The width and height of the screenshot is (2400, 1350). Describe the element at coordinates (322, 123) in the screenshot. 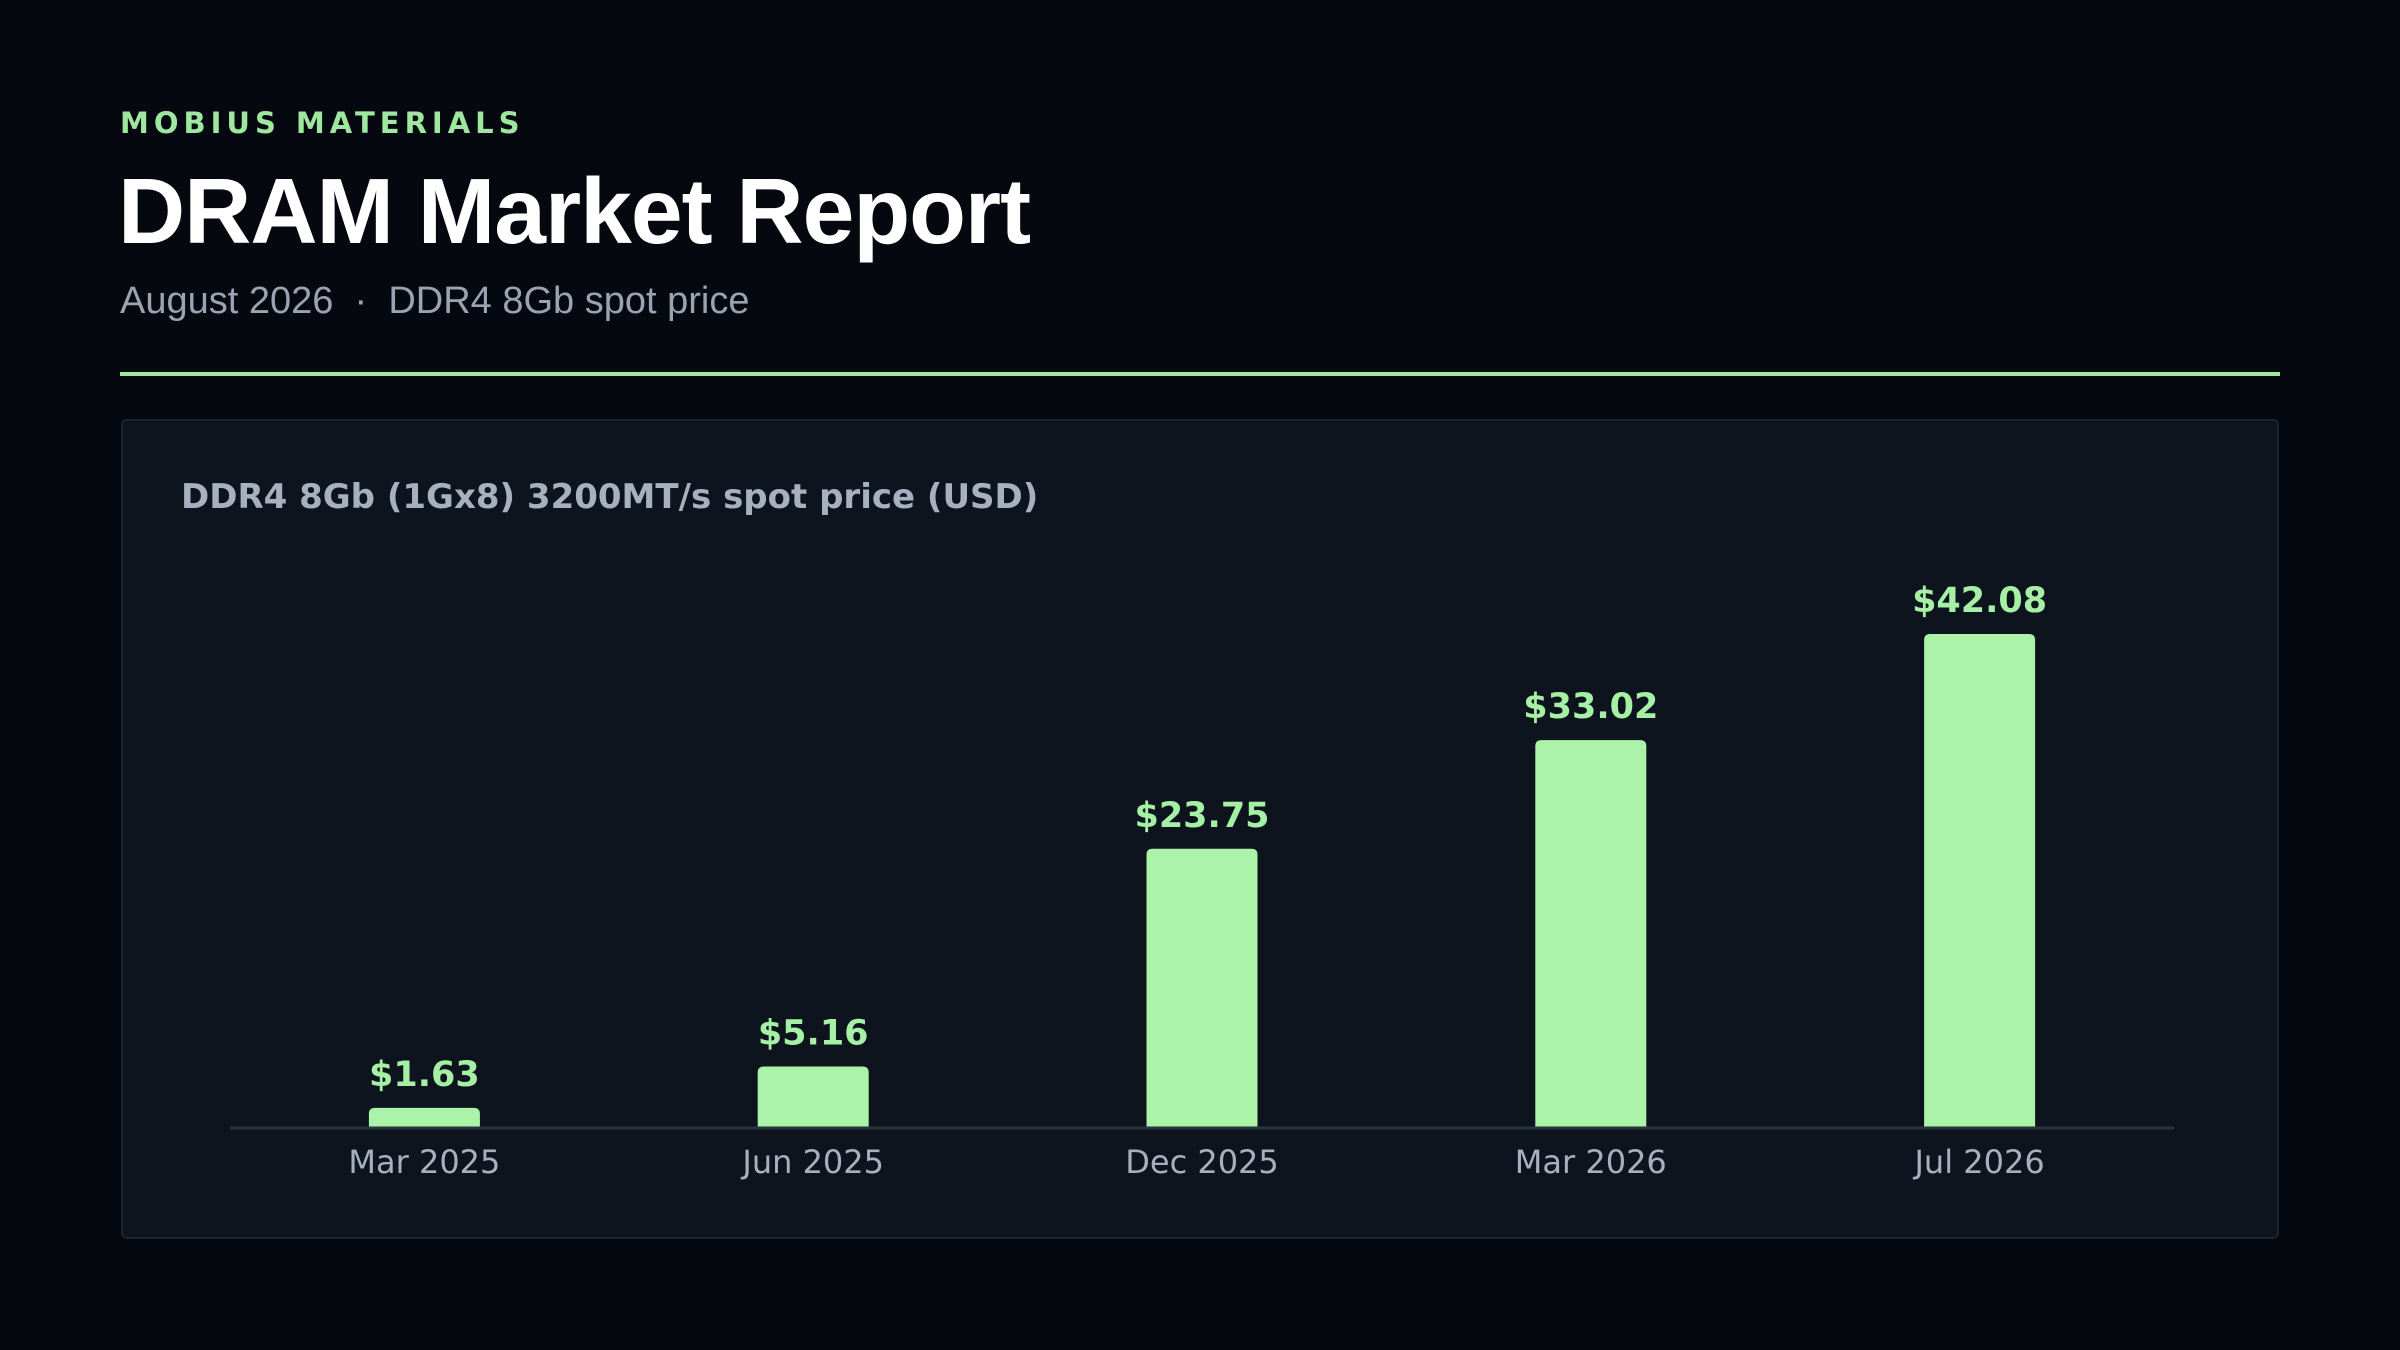

I see `company-eyebrow: MOBIUS MATERIALS` at that location.